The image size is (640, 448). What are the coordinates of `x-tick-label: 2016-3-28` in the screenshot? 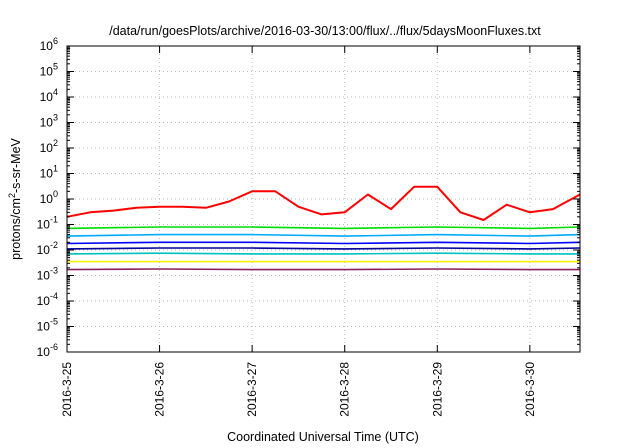 It's located at (345, 389).